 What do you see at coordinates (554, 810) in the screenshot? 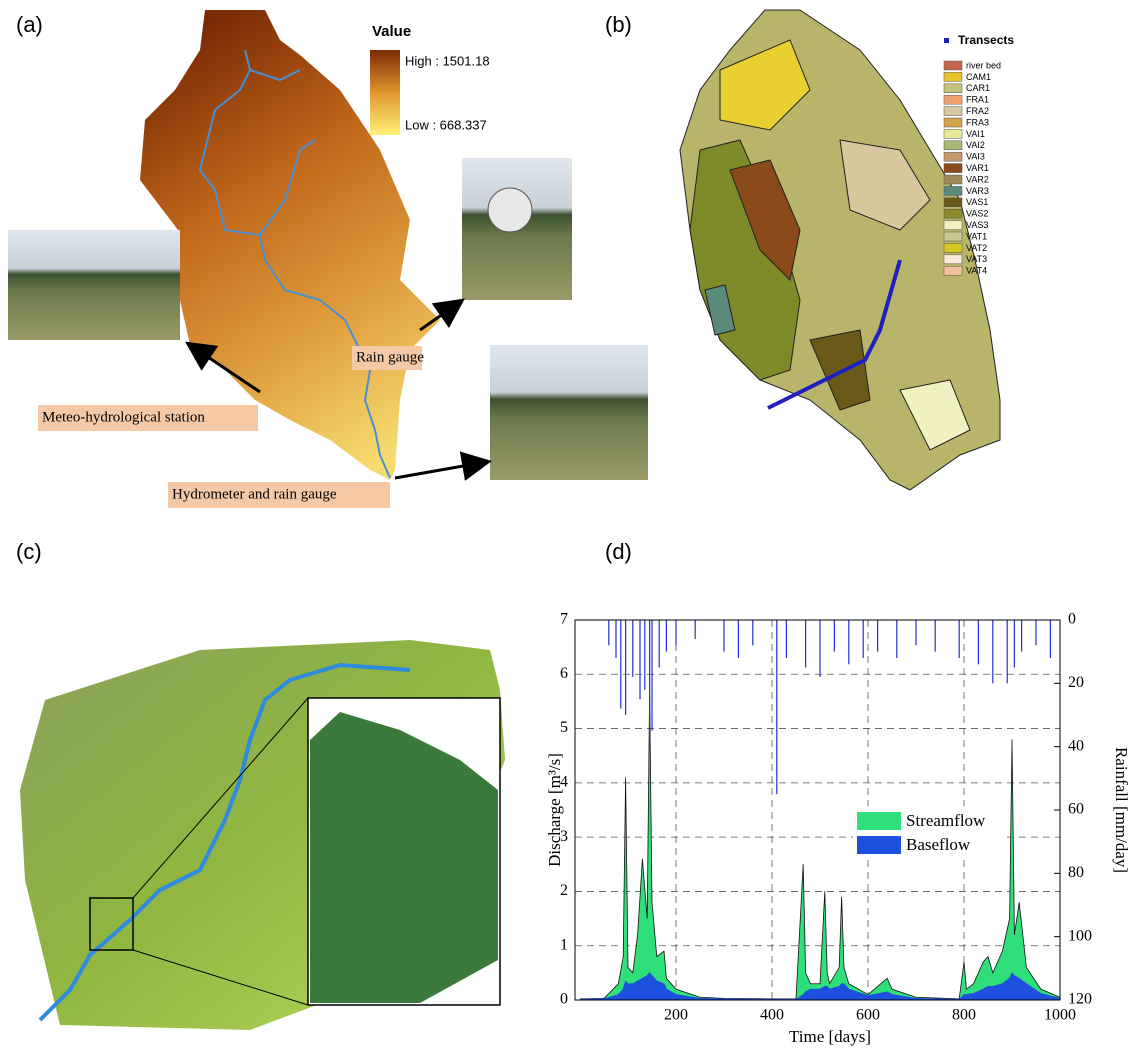
I see `y-axis-label: Discharge [m³/s]` at bounding box center [554, 810].